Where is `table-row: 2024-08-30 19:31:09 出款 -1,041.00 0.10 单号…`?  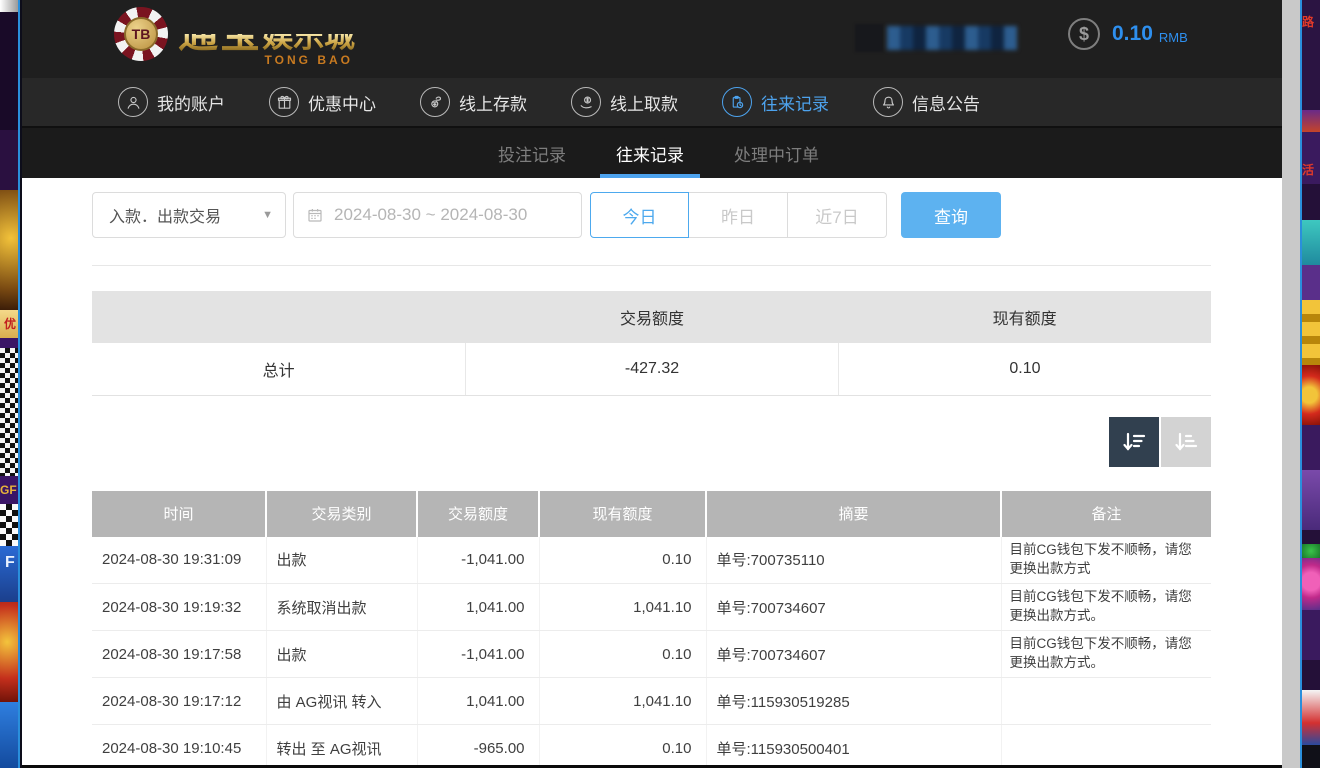 table-row: 2024-08-30 19:31:09 出款 -1,041.00 0.10 单号… is located at coordinates (651, 560).